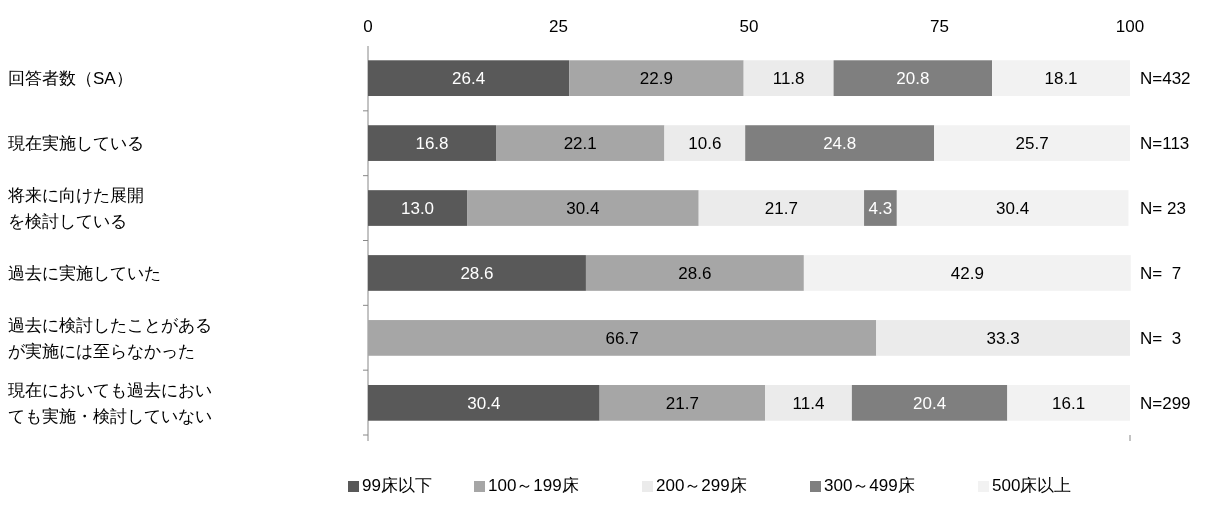 The image size is (1217, 511). What do you see at coordinates (75, 208) in the screenshot?
I see `y-tick-label: 将来に向けた展開を検討している` at bounding box center [75, 208].